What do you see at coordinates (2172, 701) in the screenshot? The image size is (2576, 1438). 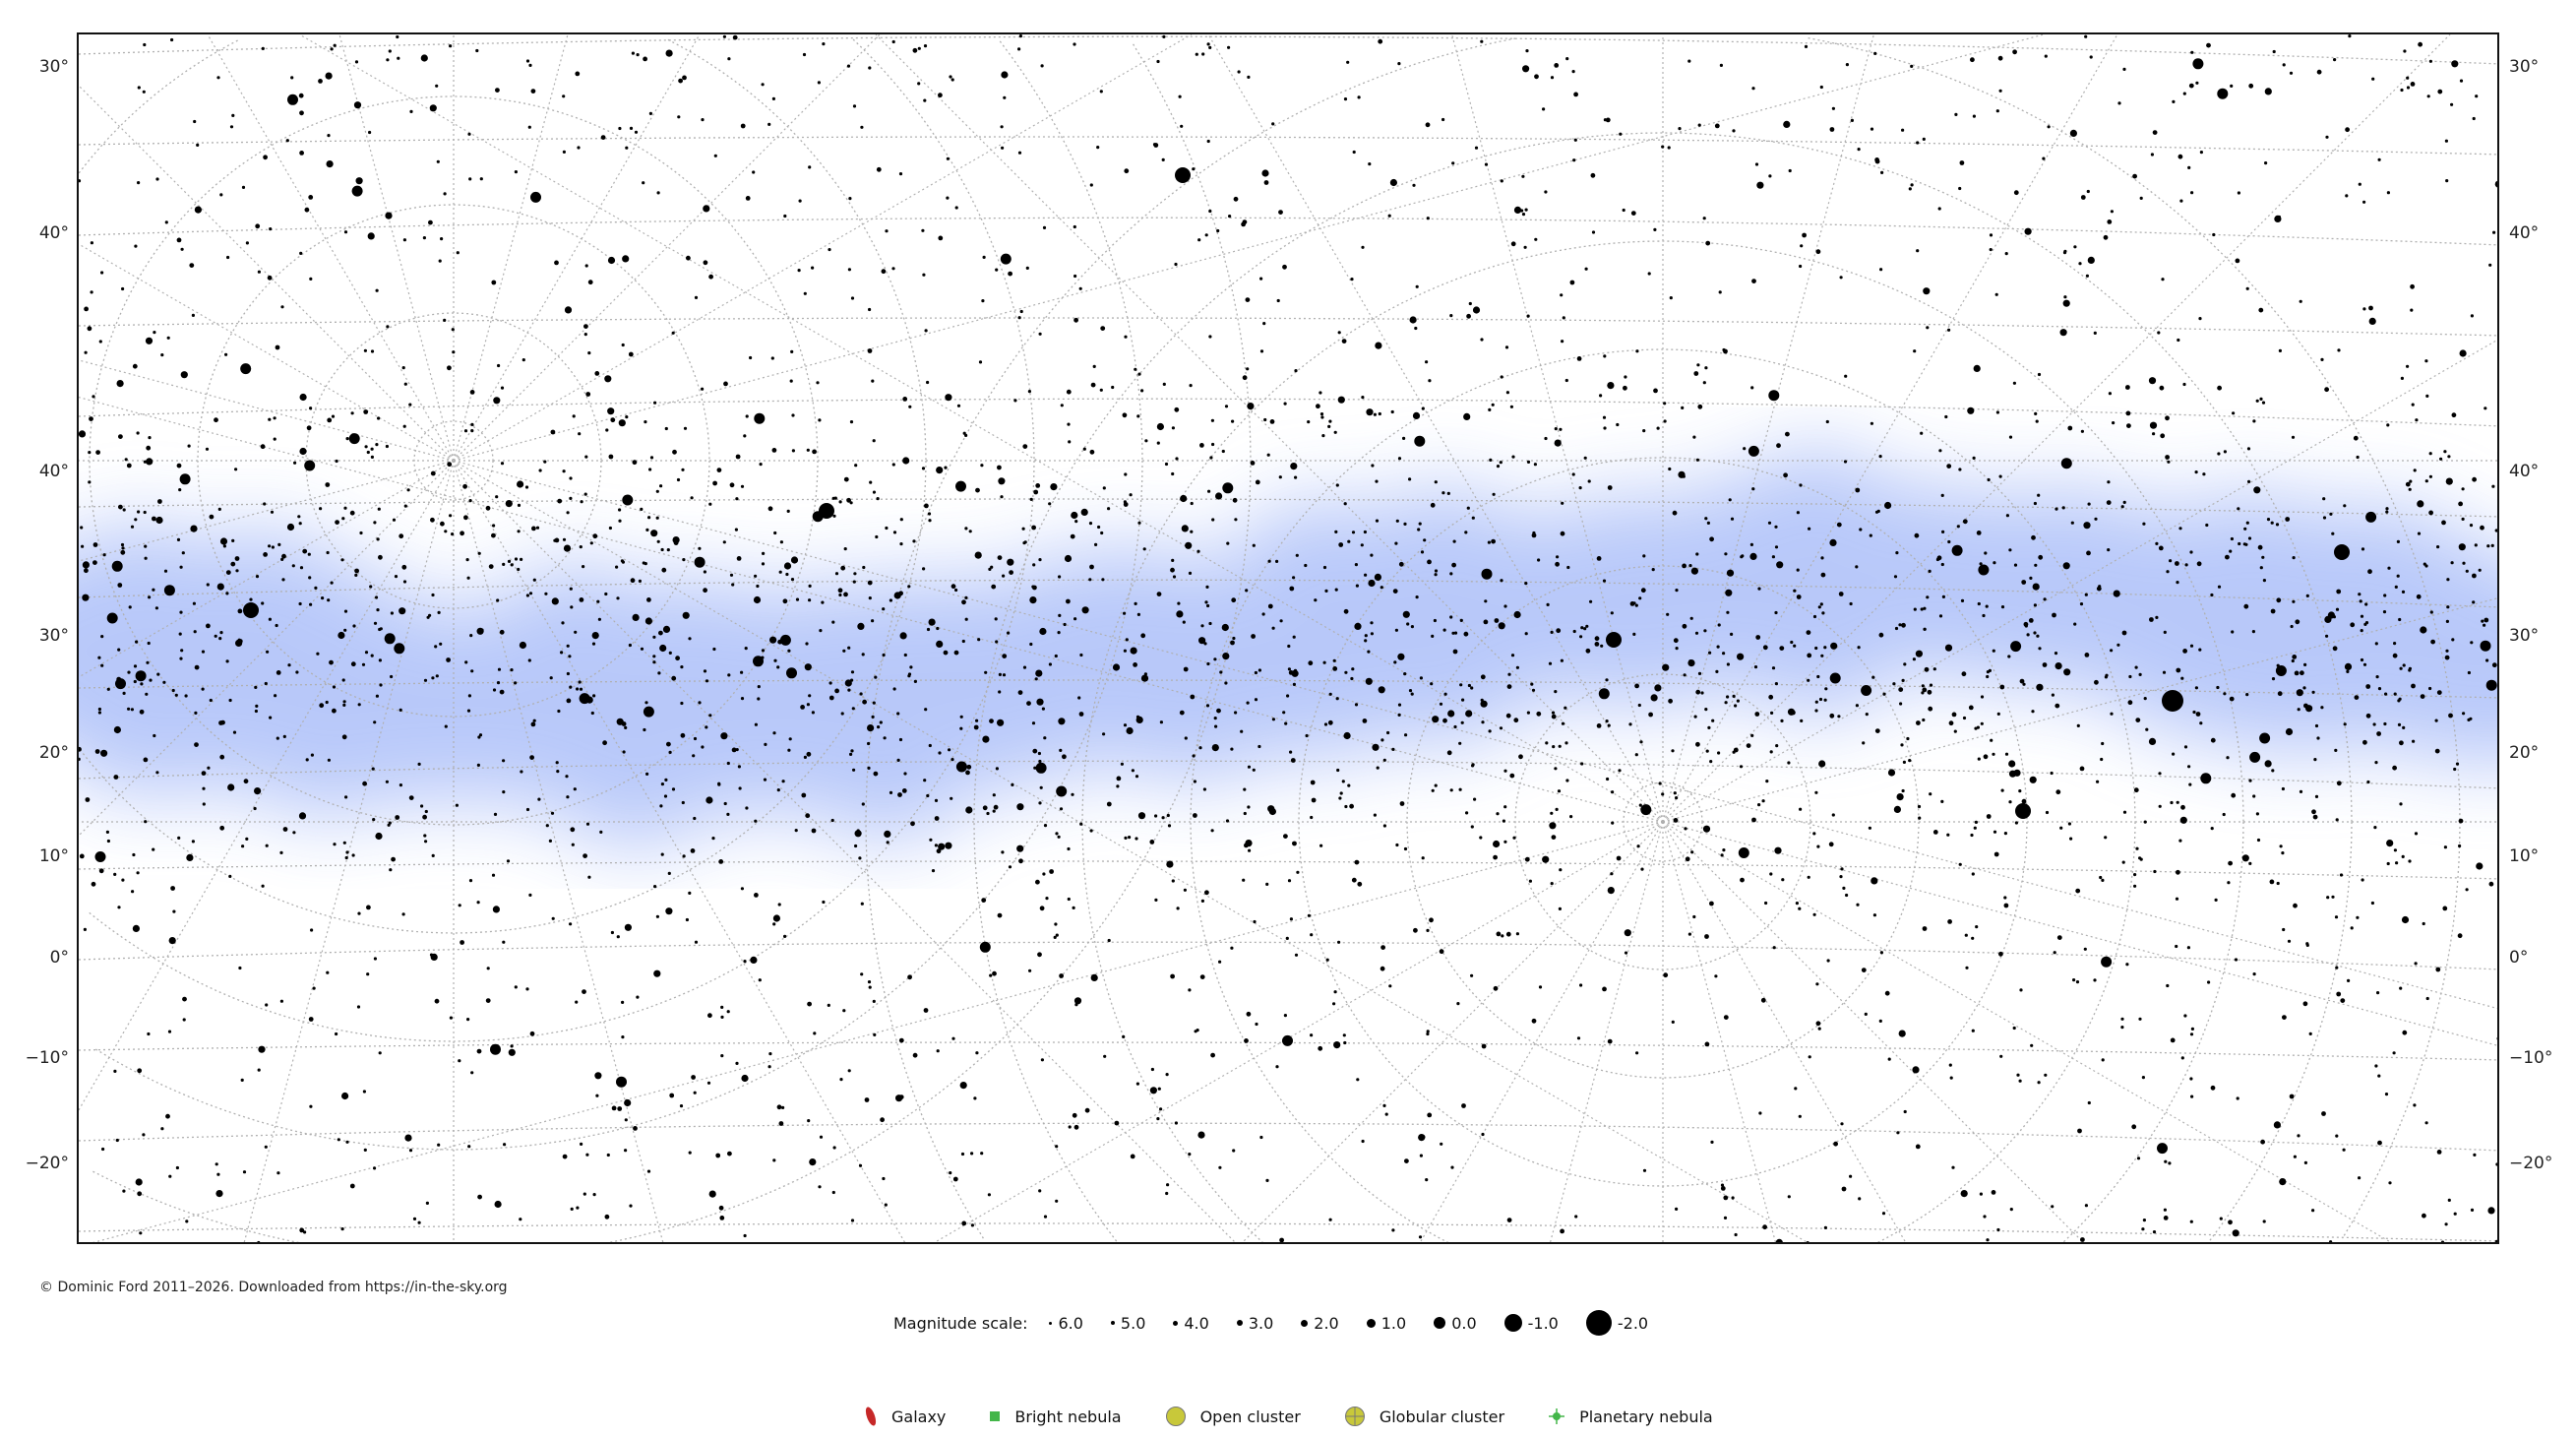 I see `bright-star` at bounding box center [2172, 701].